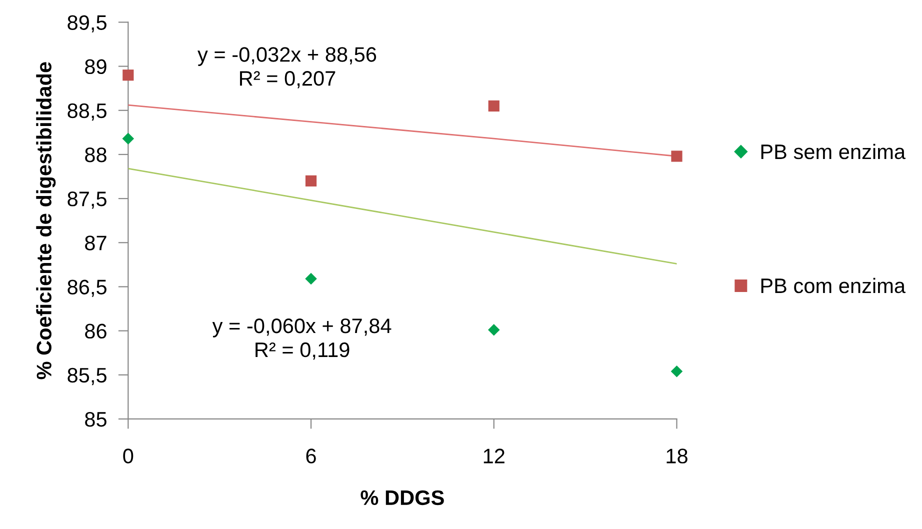 This screenshot has height=529, width=922. I want to click on x-tick-label: 6, so click(311, 456).